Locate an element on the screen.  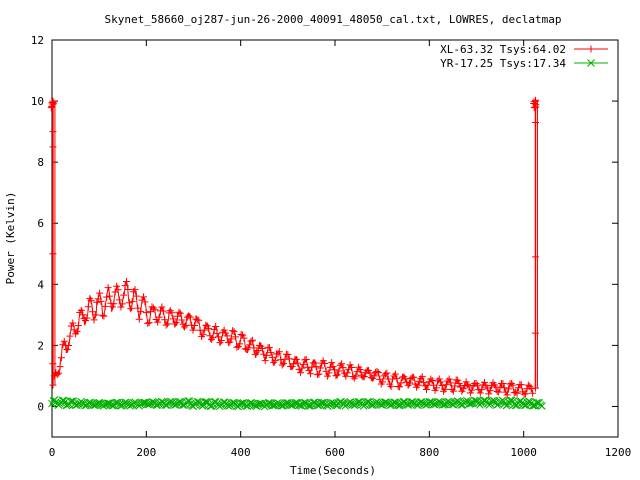
legend-label-xl: XL-63.32 Tsys:64.02 is located at coordinates (503, 49).